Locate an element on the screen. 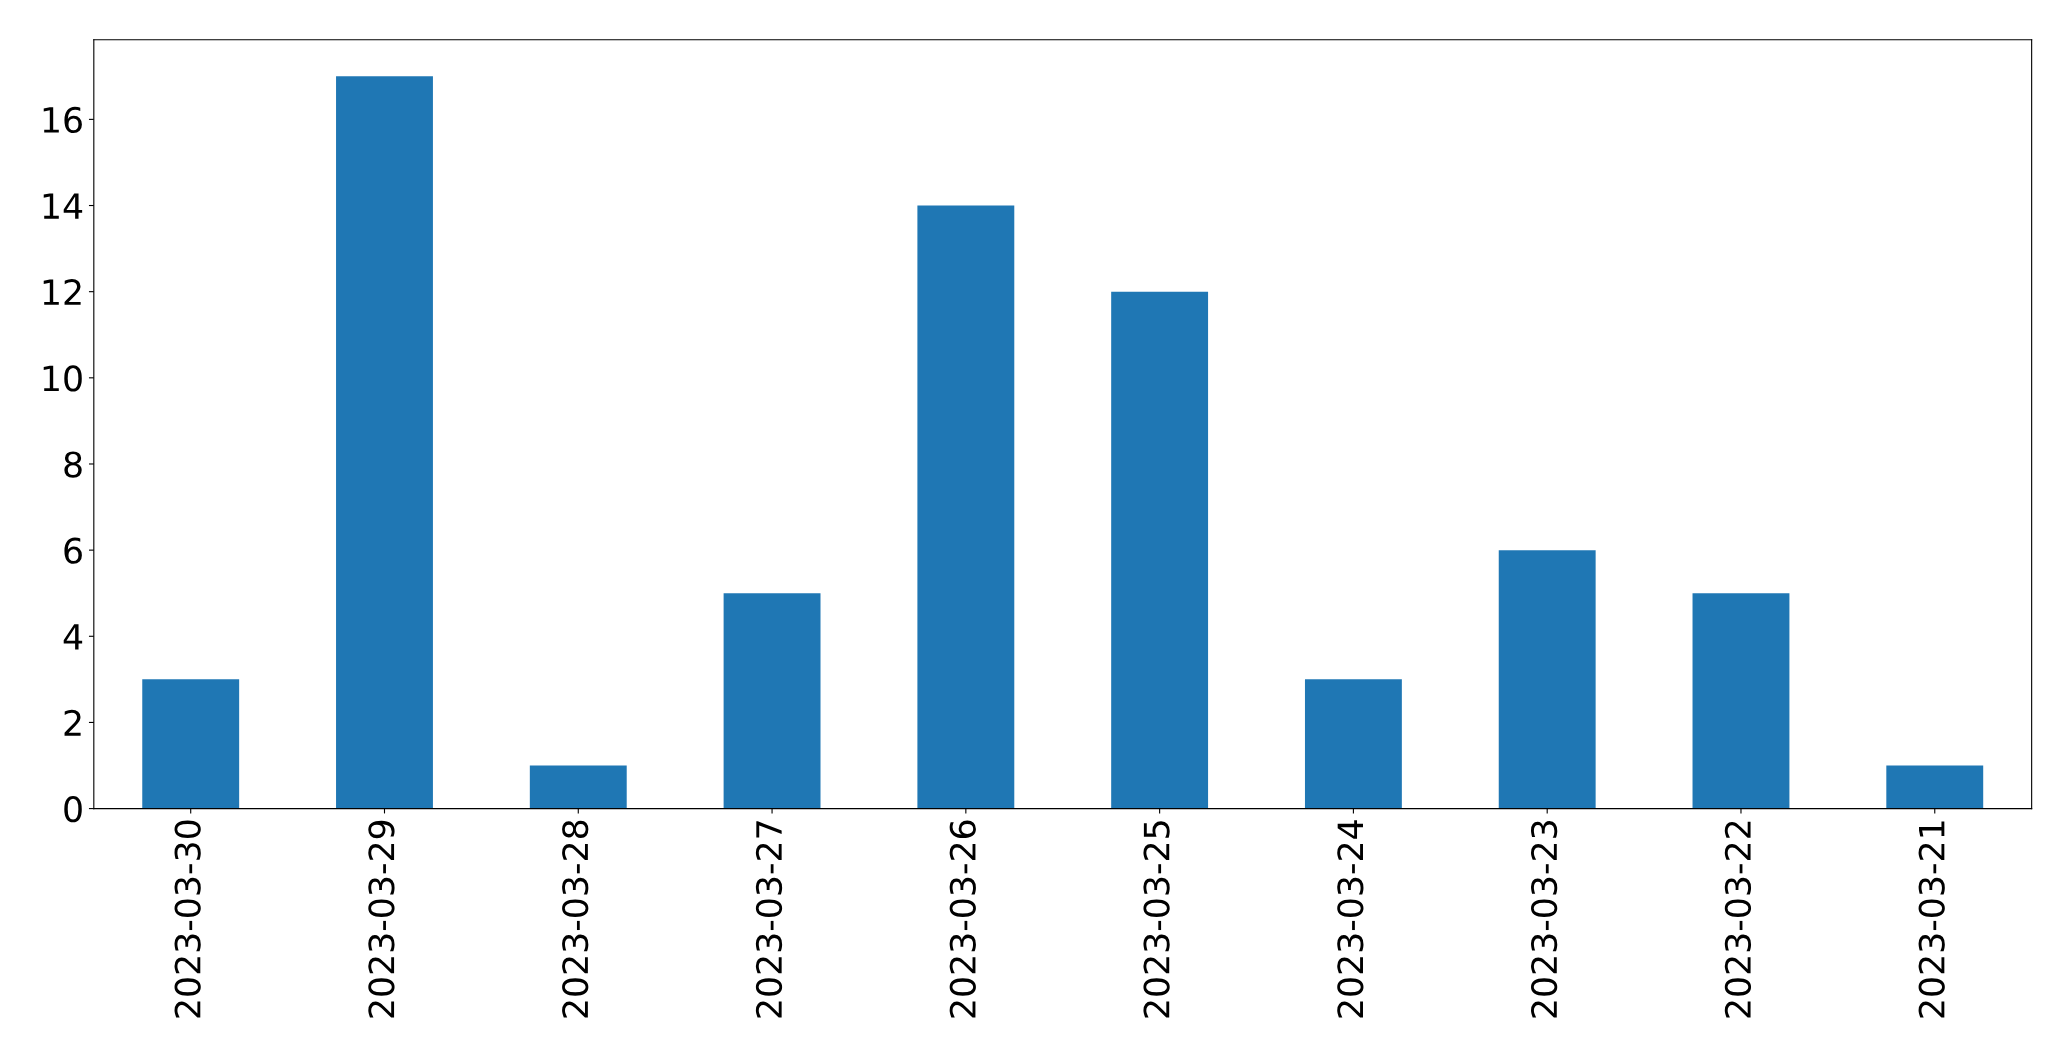 This screenshot has width=2071, height=1061. y-tick-label: 12 is located at coordinates (62, 292).